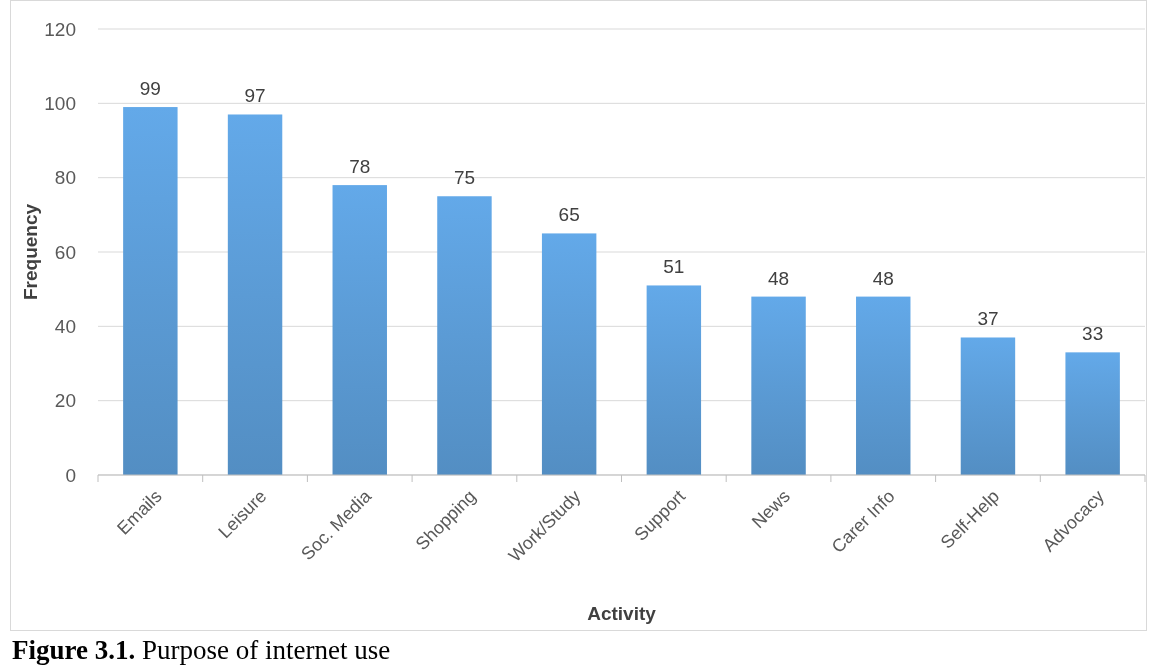 The width and height of the screenshot is (1156, 668). Describe the element at coordinates (263, 650) in the screenshot. I see `text: Purpose of internet use` at that location.